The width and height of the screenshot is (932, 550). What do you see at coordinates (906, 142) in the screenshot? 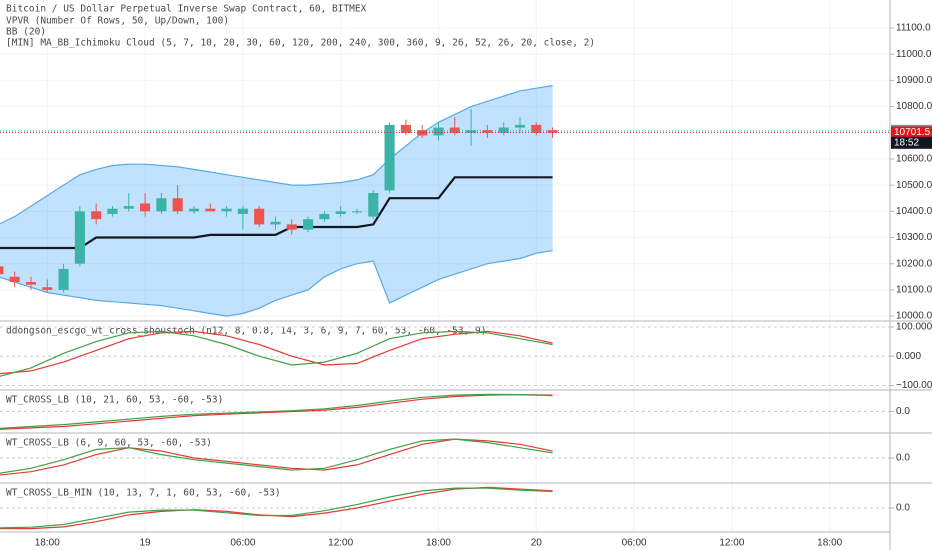
I see `countdown: 18:52` at bounding box center [906, 142].